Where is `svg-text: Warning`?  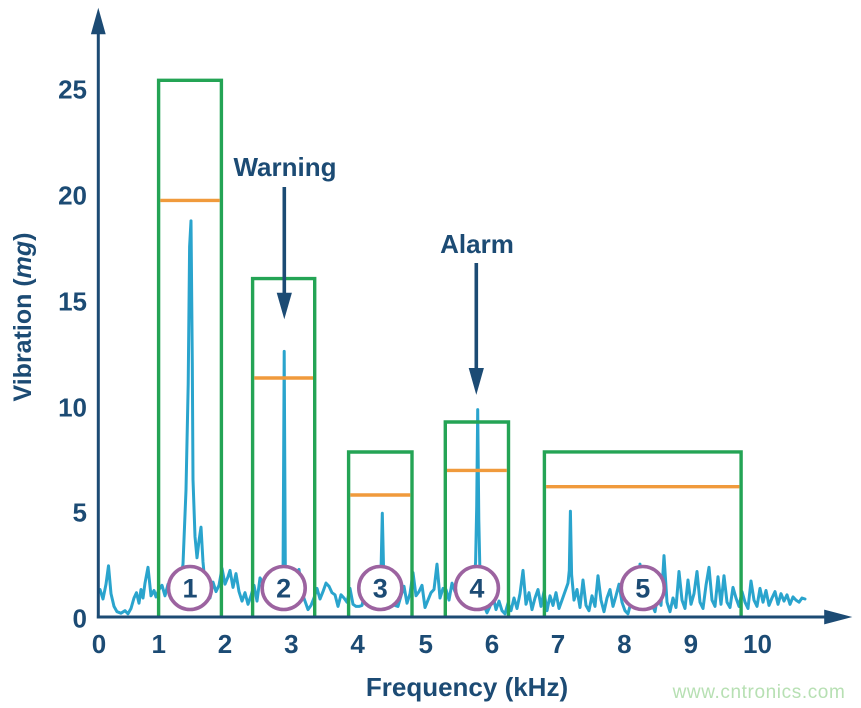
svg-text: Warning is located at coordinates (284, 167).